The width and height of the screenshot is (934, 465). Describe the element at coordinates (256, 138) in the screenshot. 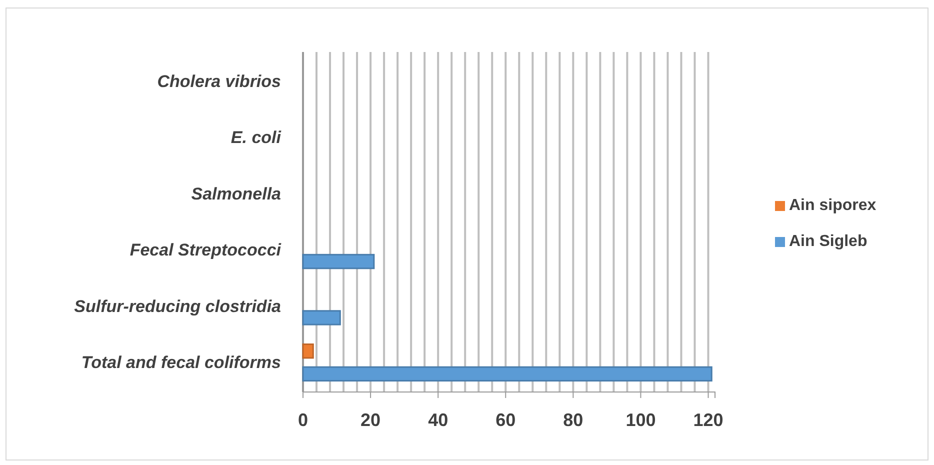

I see `y-tick-label: E. coli` at that location.